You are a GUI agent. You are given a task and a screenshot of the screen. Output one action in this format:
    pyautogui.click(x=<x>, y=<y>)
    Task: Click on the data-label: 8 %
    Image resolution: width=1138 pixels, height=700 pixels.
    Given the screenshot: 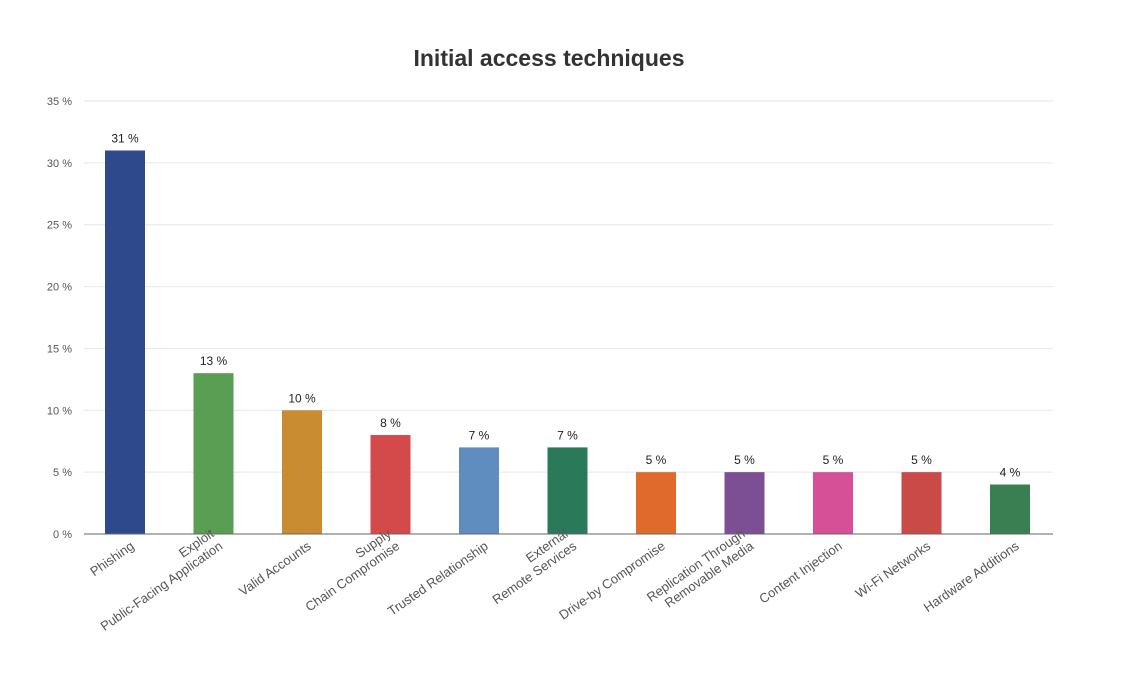 What is the action you would take?
    pyautogui.click(x=390, y=423)
    